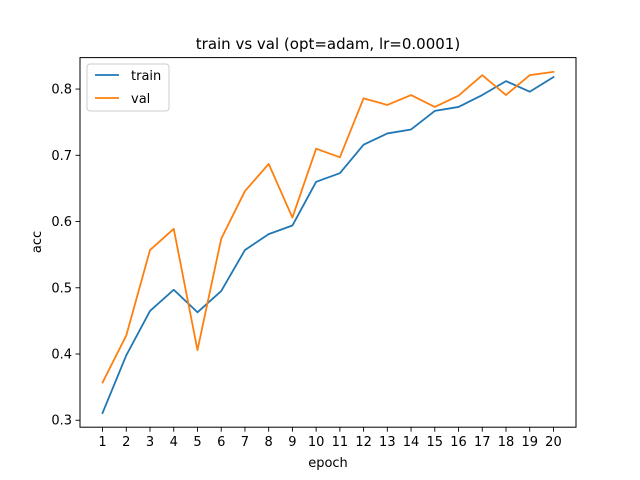  What do you see at coordinates (61, 156) in the screenshot?
I see `y-tick-label: 0.7` at bounding box center [61, 156].